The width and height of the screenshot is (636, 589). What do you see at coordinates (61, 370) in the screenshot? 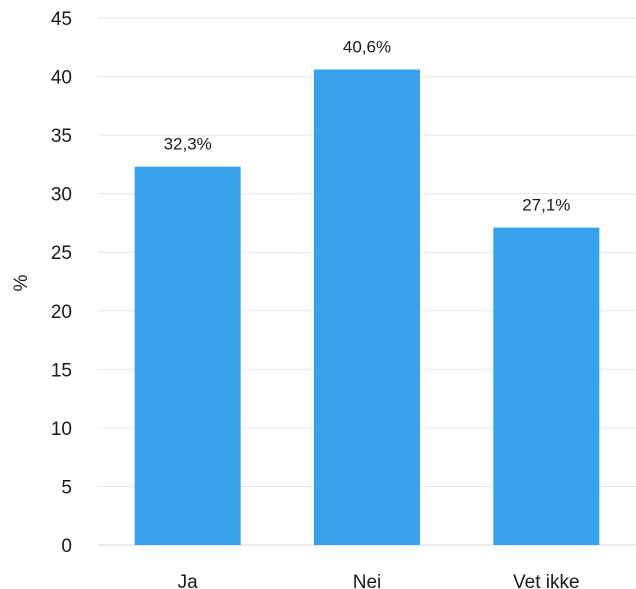
I see `y-tick-label: 15` at bounding box center [61, 370].